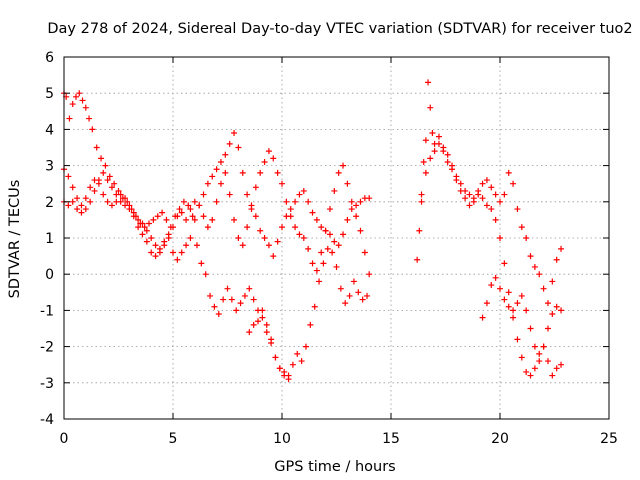  Describe the element at coordinates (49, 130) in the screenshot. I see `y-tick-label: 4` at that location.